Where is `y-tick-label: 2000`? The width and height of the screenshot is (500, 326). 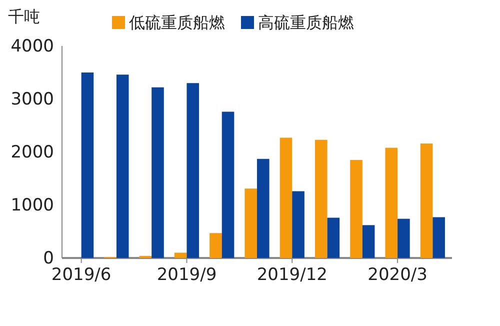 y-tick-label: 2000 is located at coordinates (32, 152).